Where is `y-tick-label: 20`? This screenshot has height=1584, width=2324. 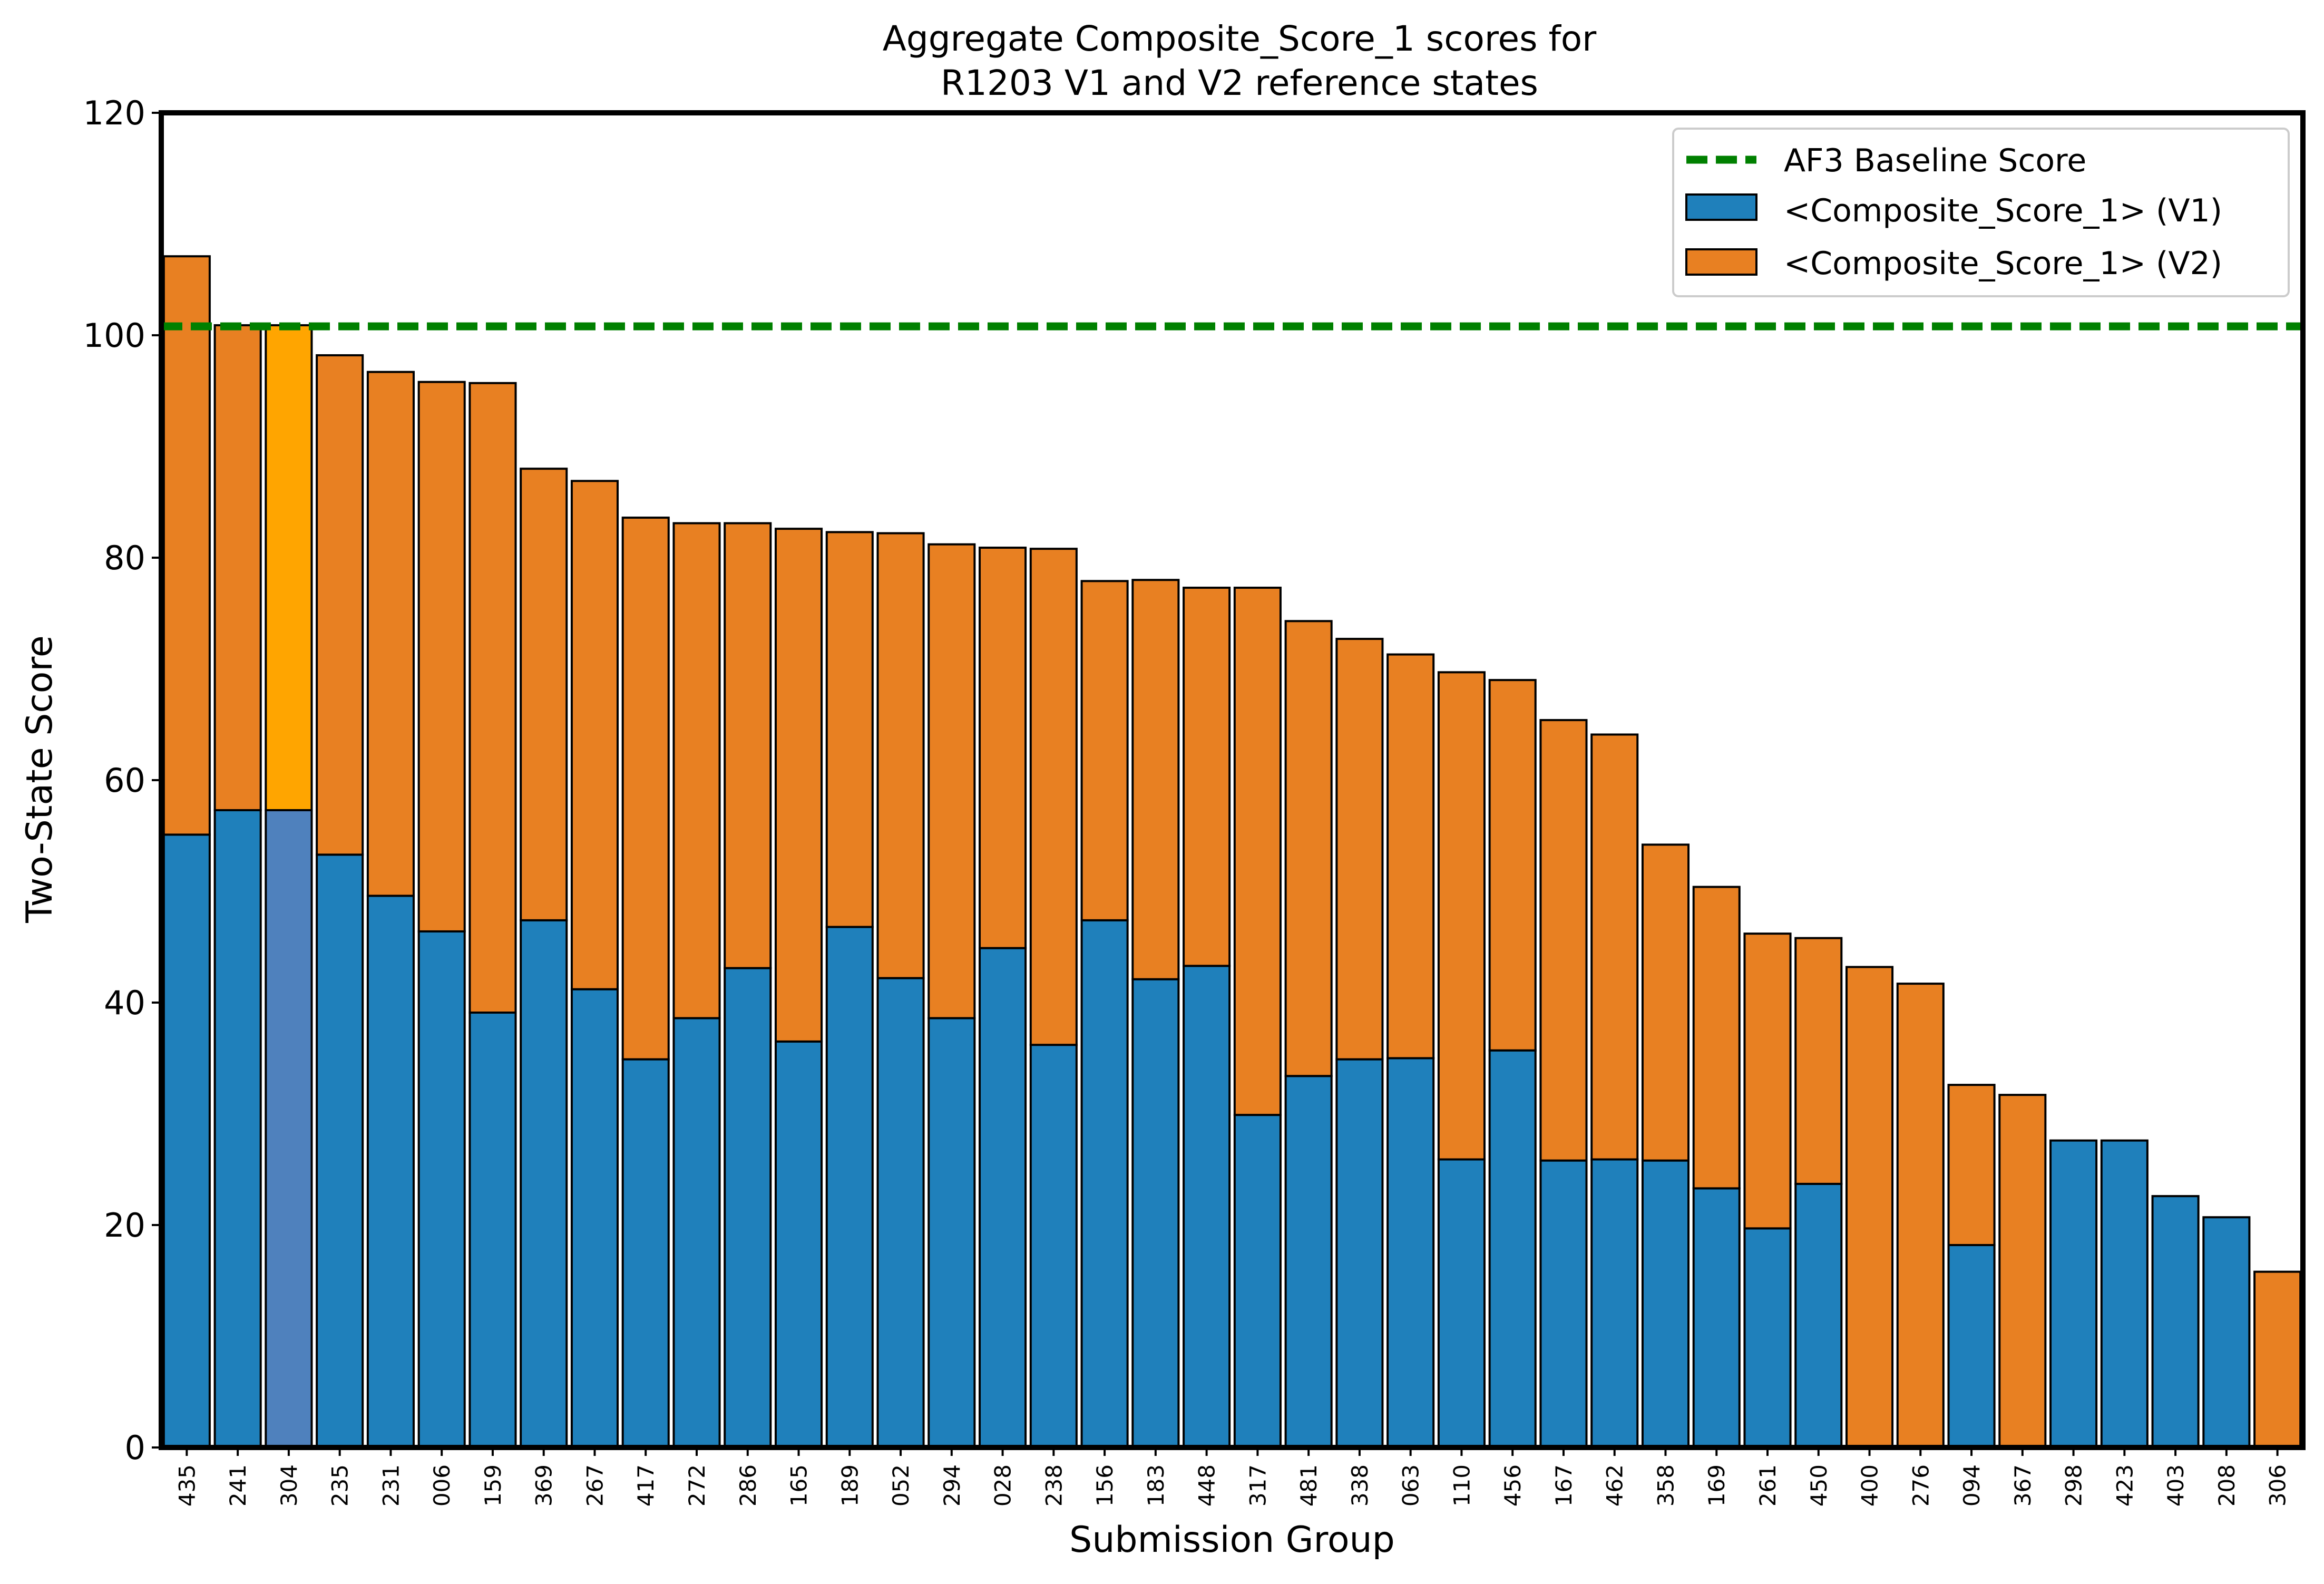 y-tick-label: 20 is located at coordinates (124, 1225).